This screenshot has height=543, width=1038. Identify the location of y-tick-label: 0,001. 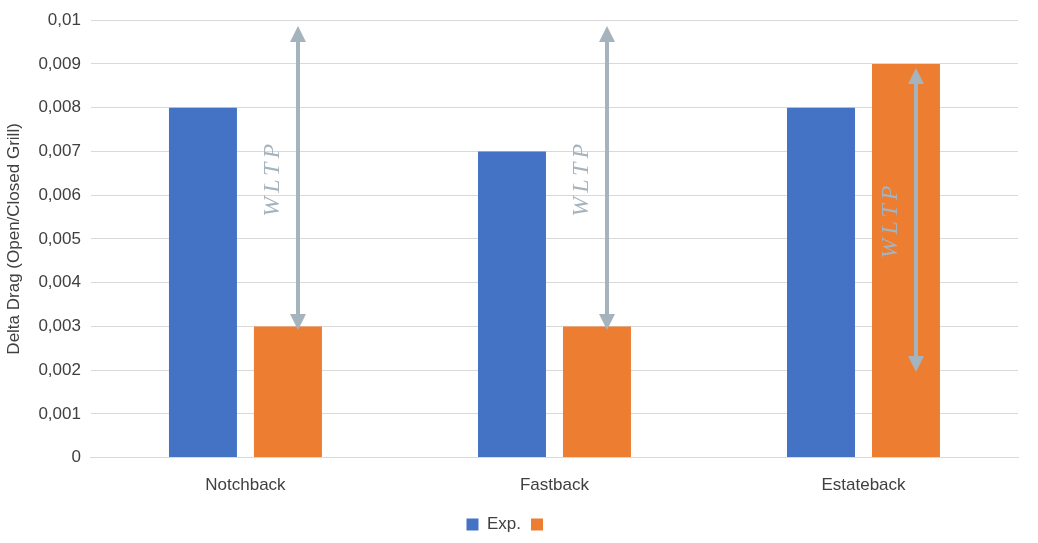
(59, 413).